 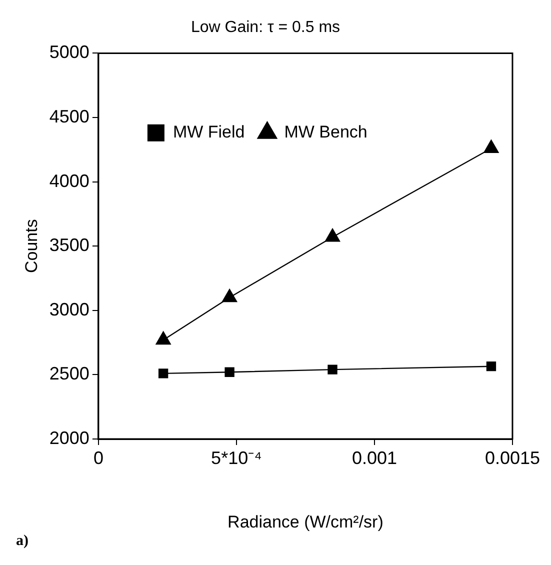 I want to click on x-tick-label: 5*10⁻⁴, so click(x=236, y=458).